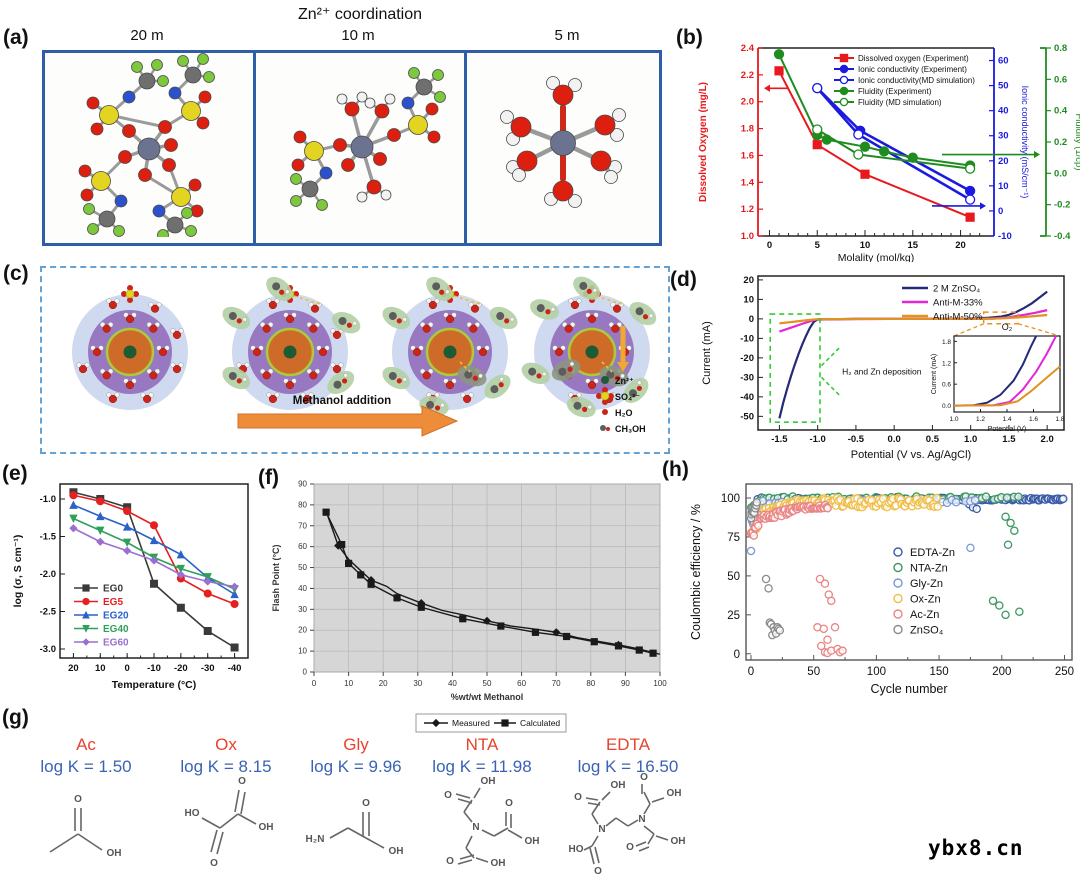 The width and height of the screenshot is (1080, 876). I want to click on svg-text: O₂, so click(1007, 327).